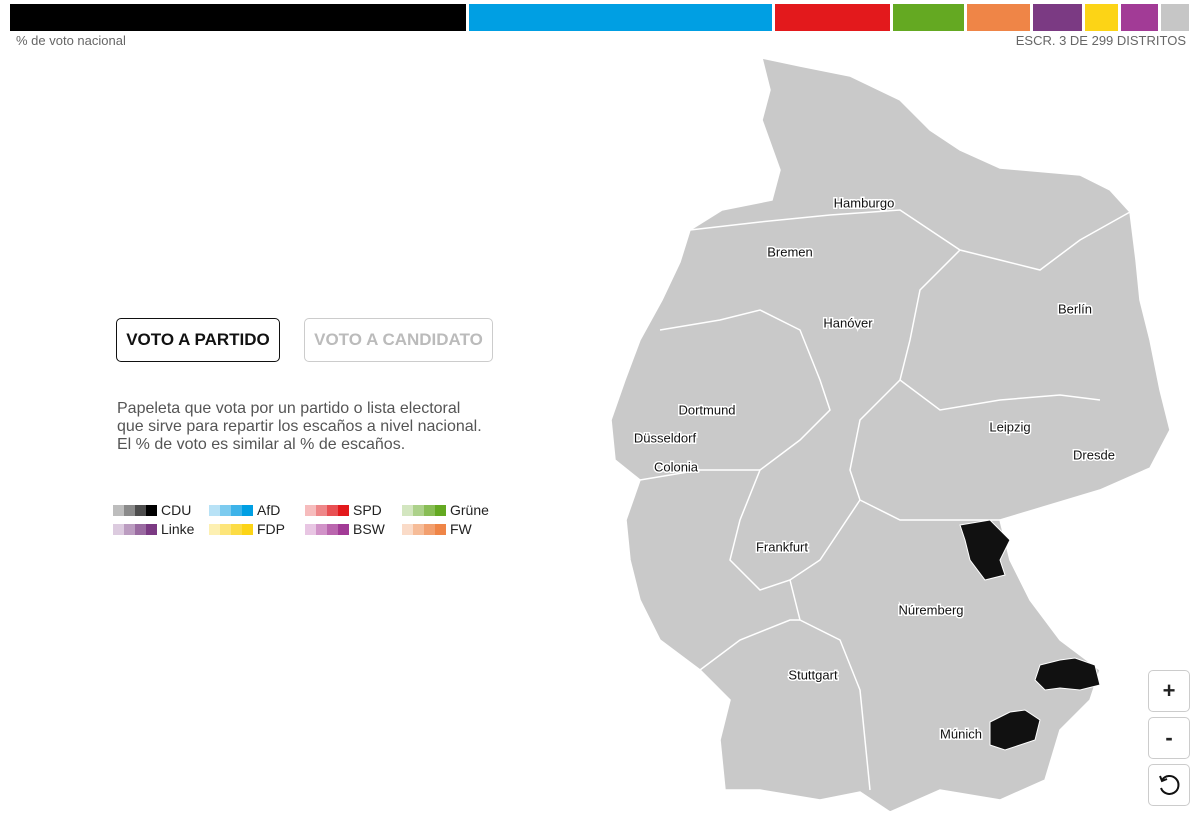 Image resolution: width=1200 pixels, height=830 pixels. Describe the element at coordinates (961, 733) in the screenshot. I see `city-label: Múnich` at that location.